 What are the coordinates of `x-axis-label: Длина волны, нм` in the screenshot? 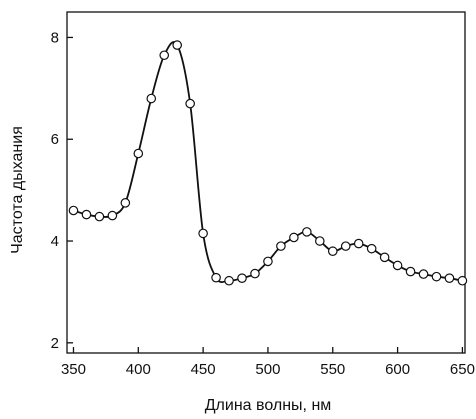 It's located at (268, 405).